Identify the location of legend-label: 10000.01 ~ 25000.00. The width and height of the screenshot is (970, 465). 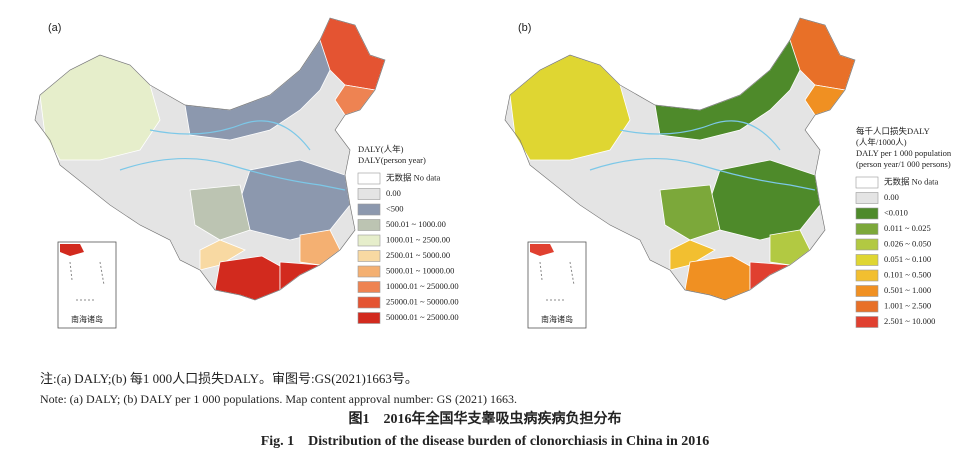
(422, 286).